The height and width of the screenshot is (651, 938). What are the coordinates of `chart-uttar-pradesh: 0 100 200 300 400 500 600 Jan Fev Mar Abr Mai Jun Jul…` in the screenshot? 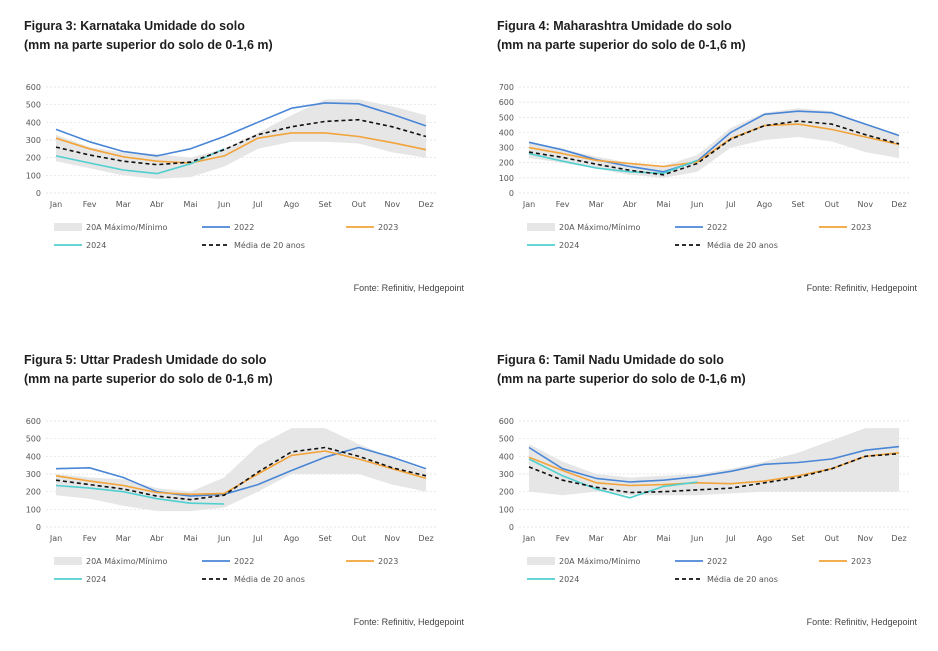 It's located at (231, 500).